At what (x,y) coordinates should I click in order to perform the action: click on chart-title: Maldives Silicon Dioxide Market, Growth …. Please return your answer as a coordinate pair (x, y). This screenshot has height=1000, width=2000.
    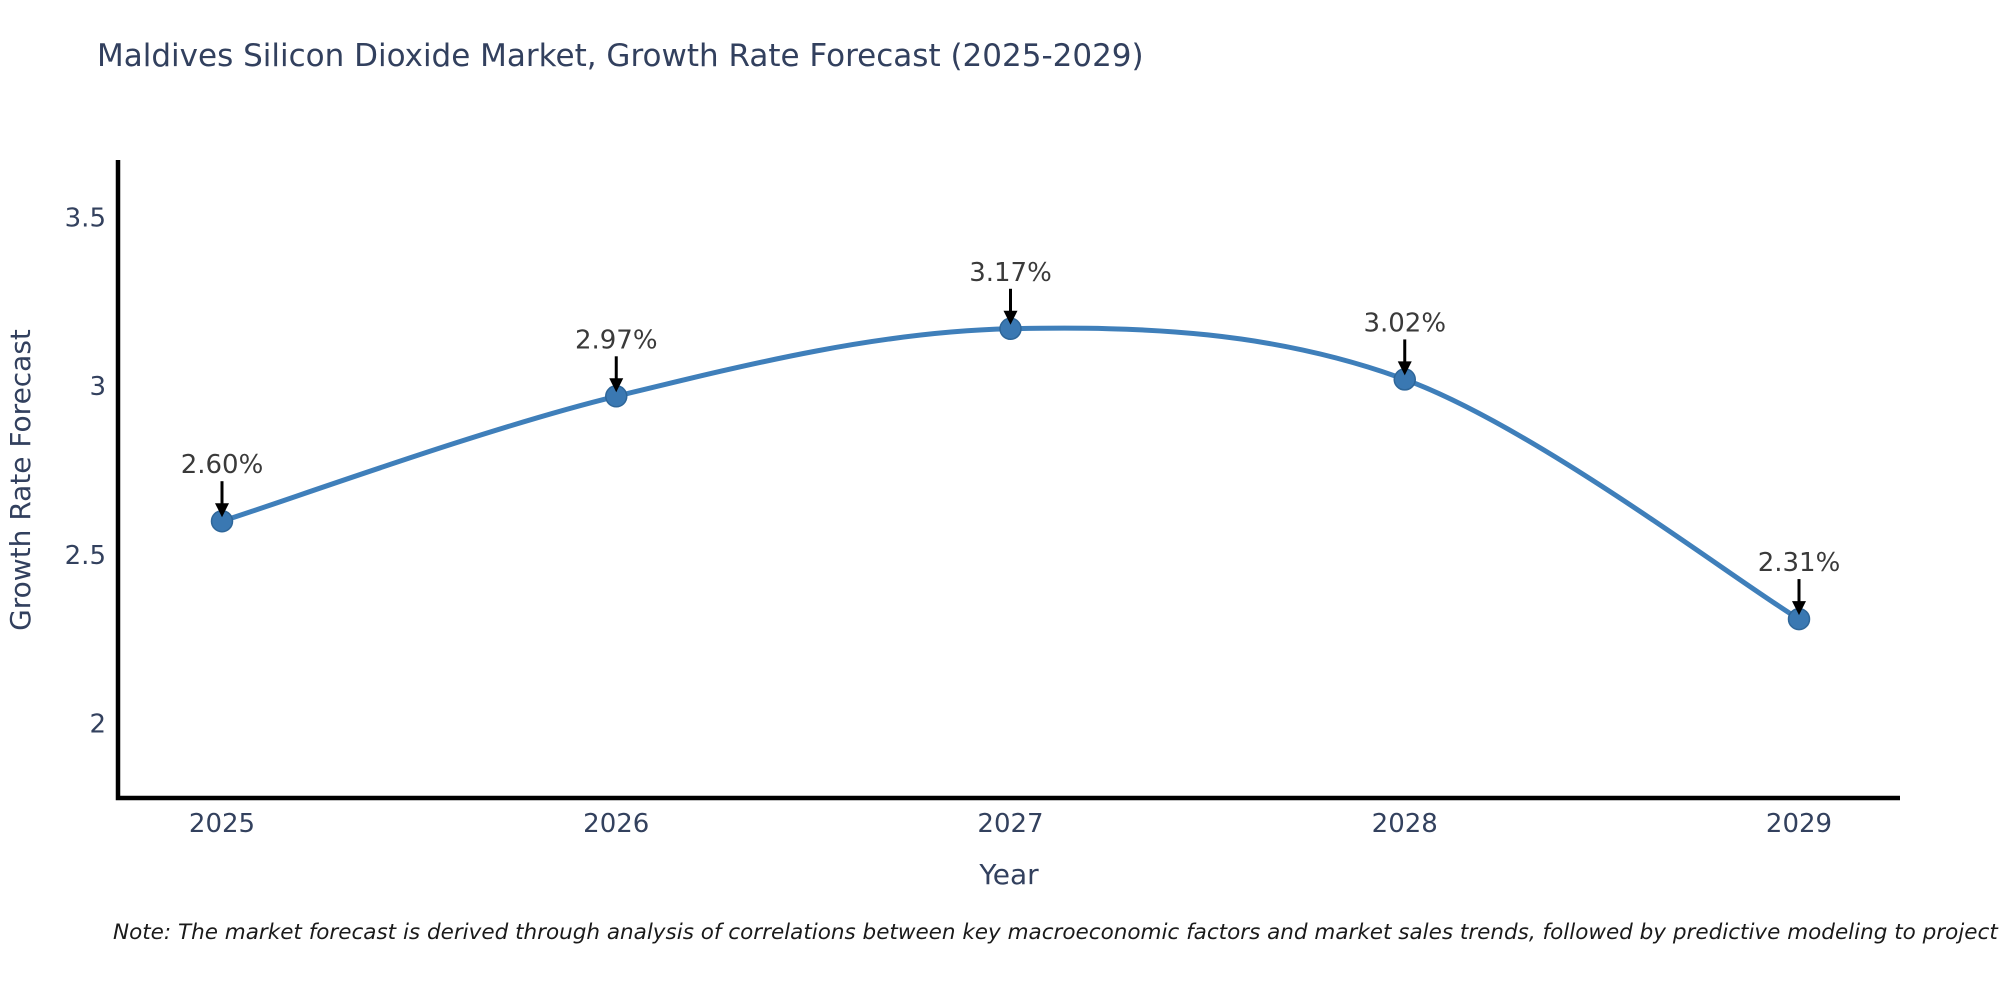
    Looking at the image, I should click on (620, 56).